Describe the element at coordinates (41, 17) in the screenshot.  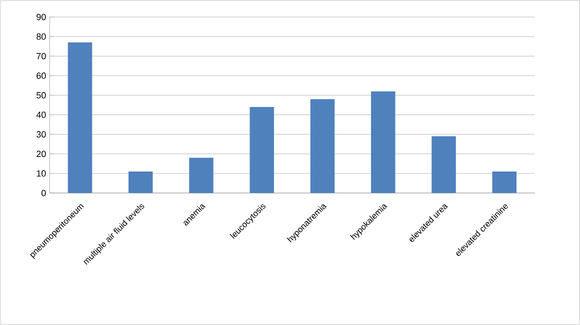
I see `y-tick-label: 90` at that location.